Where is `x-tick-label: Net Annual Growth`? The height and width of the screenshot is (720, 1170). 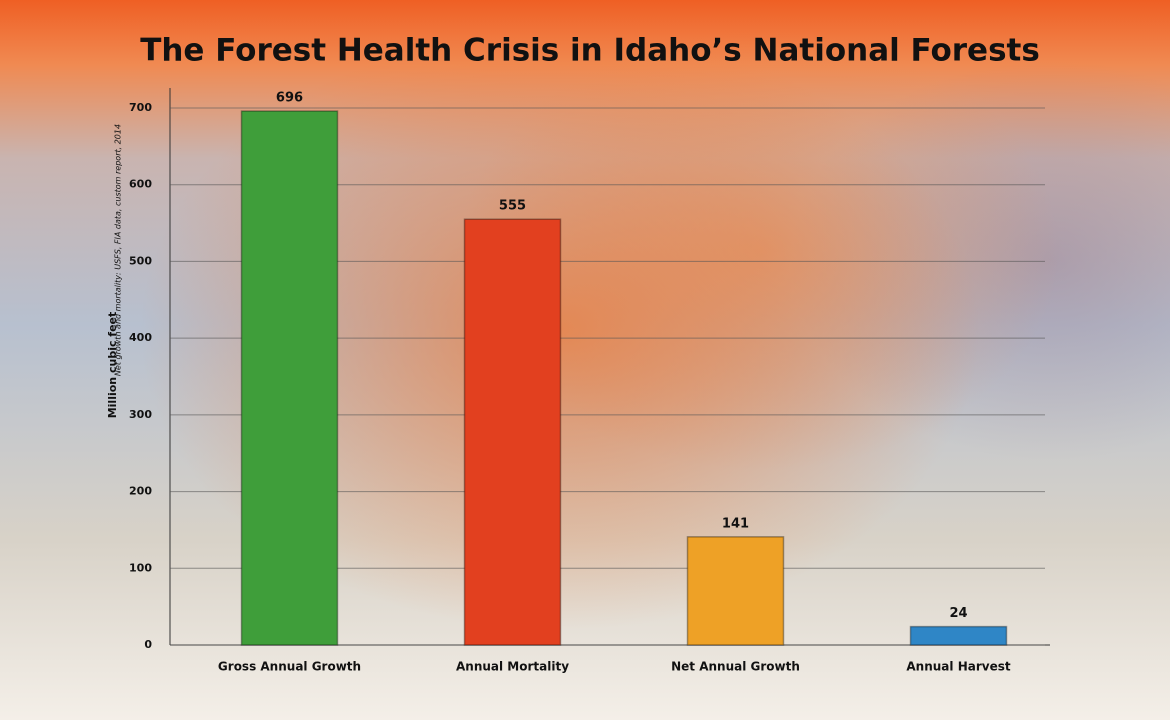 x-tick-label: Net Annual Growth is located at coordinates (735, 667).